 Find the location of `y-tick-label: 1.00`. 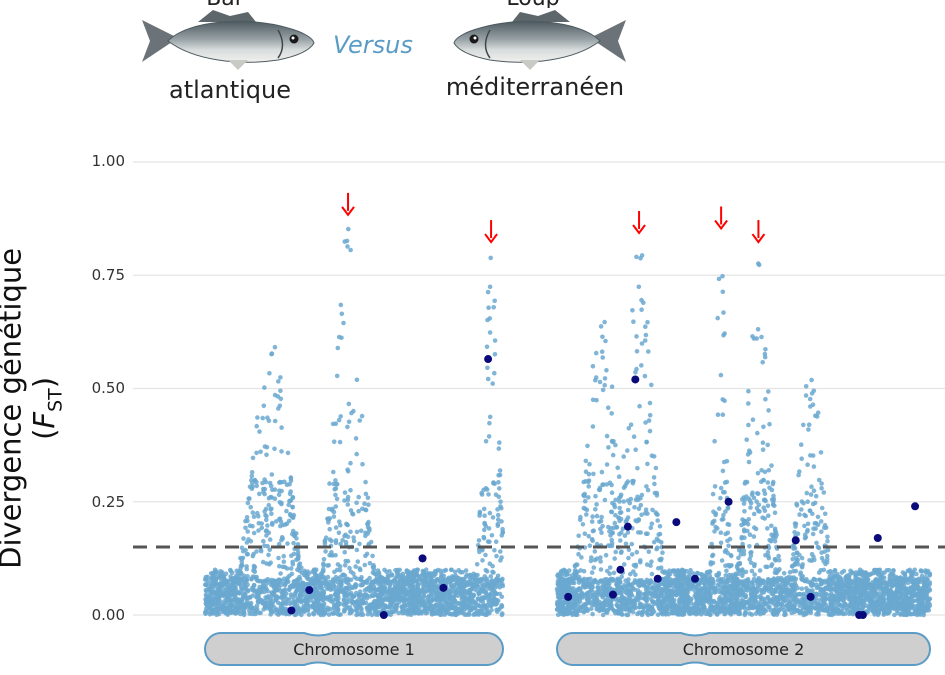

y-tick-label: 1.00 is located at coordinates (108, 161).